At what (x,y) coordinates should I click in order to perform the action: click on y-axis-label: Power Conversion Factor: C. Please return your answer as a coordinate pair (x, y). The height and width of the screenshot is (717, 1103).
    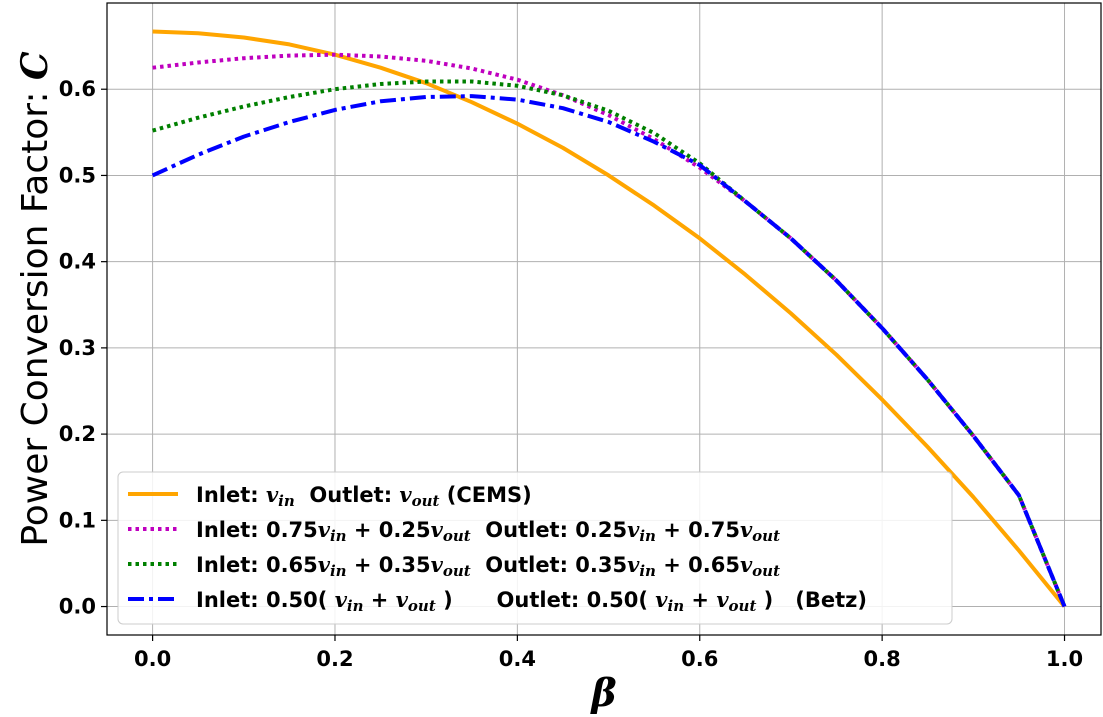
    Looking at the image, I should click on (35, 299).